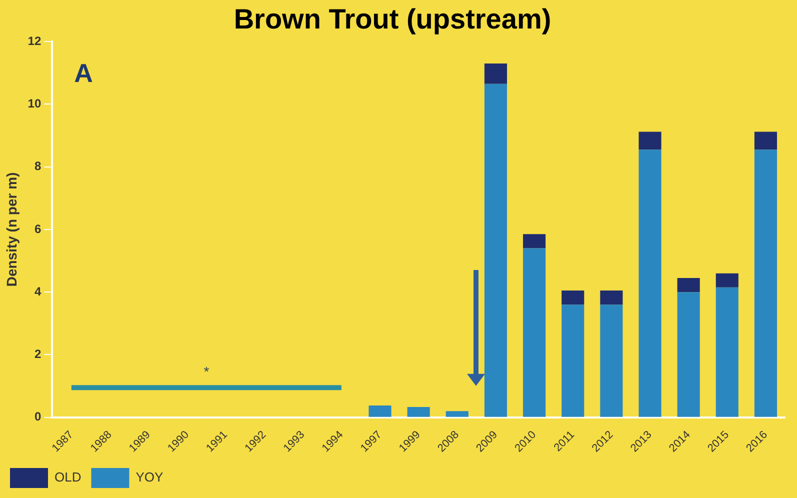 Image resolution: width=797 pixels, height=498 pixels. Describe the element at coordinates (38, 229) in the screenshot. I see `y-tick-label: 6` at that location.